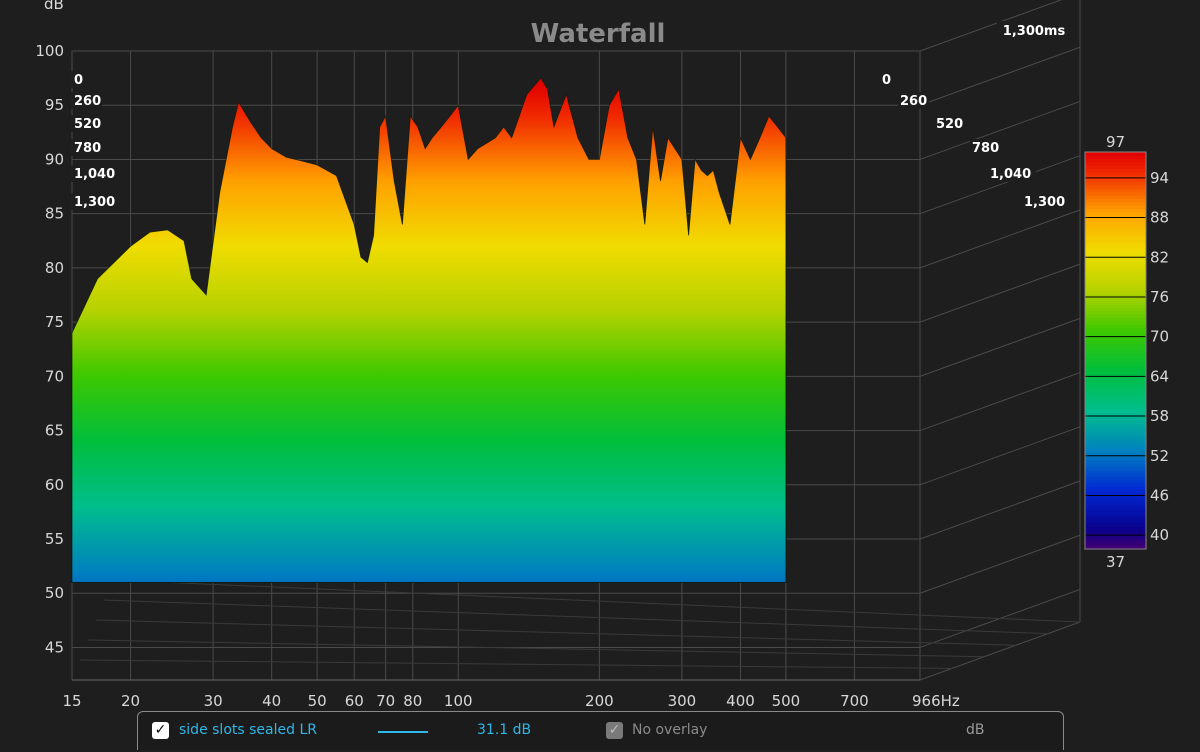  I want to click on time-tick-right: 1,040, so click(1010, 174).